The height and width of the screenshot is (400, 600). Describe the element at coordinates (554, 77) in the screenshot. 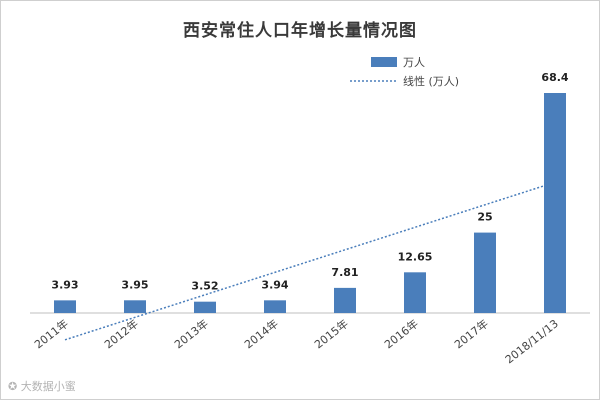

I see `data-label-7: 68.4` at that location.